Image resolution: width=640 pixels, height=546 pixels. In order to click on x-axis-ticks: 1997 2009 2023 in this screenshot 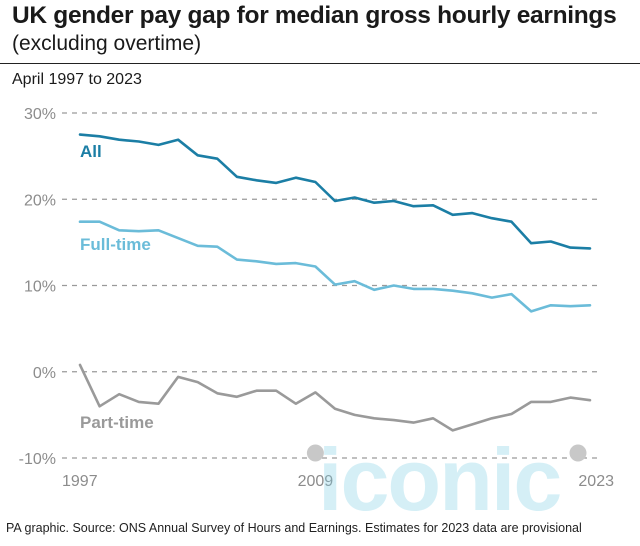, I will do `click(338, 481)`.